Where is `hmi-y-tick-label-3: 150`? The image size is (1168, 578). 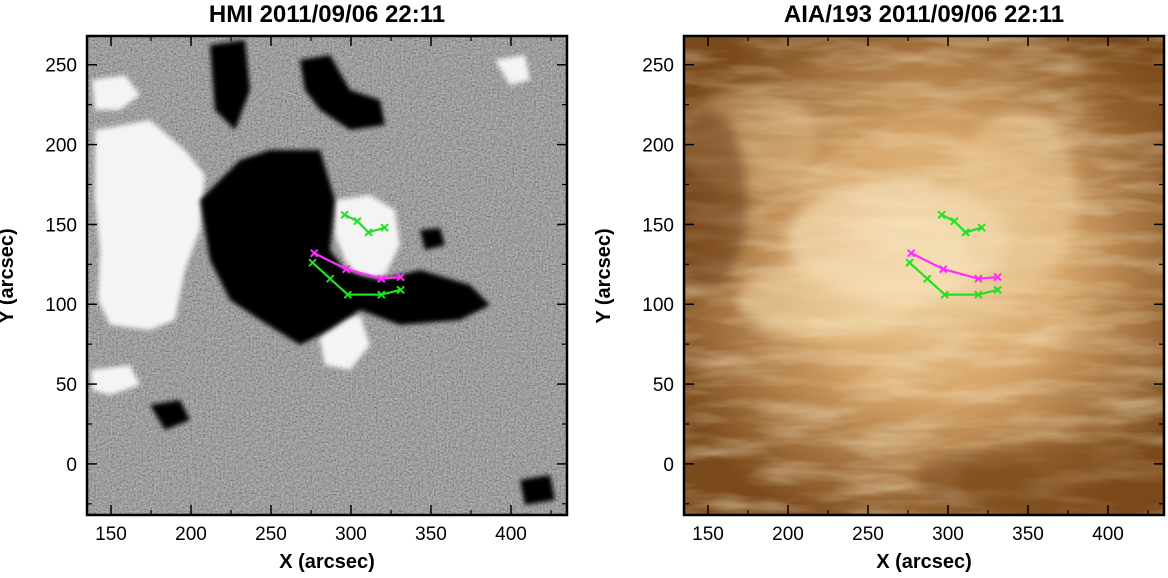
hmi-y-tick-label-3: 150 is located at coordinates (61, 225).